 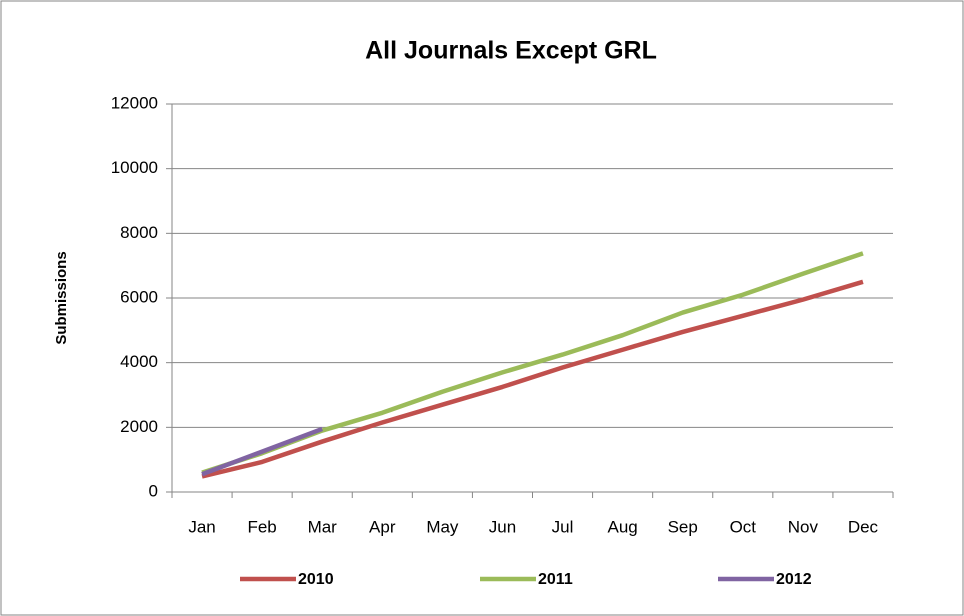 What do you see at coordinates (323, 526) in the screenshot?
I see `x-tick-label: Mar` at bounding box center [323, 526].